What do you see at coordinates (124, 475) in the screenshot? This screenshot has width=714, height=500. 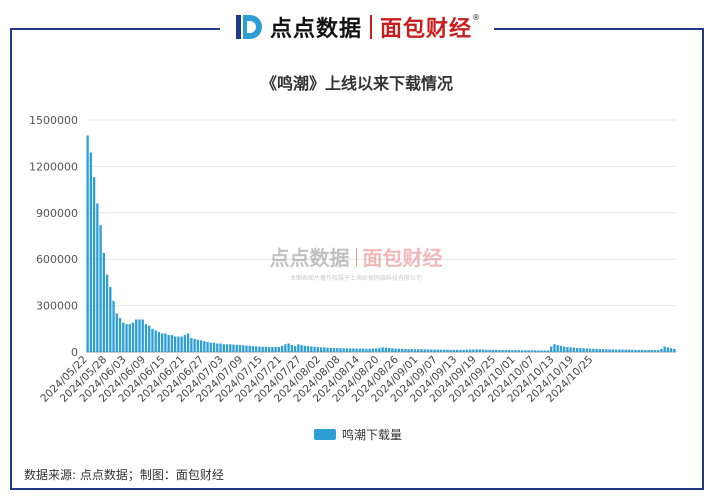 I see `source-note: 数据来源: 点点数据；制图：面包财经` at bounding box center [124, 475].